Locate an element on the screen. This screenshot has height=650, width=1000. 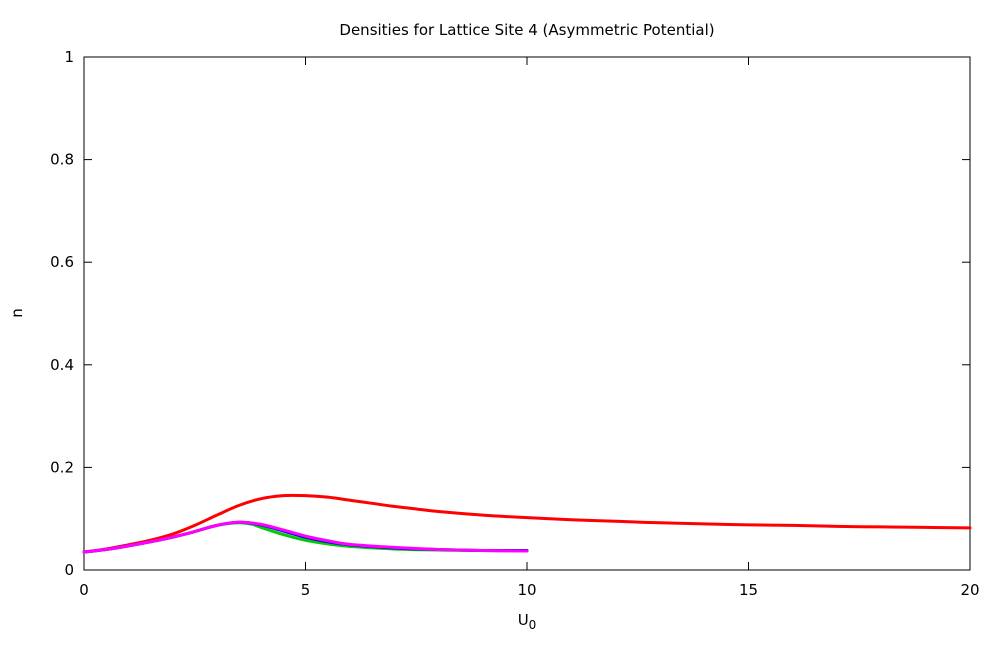
y-tick-label: 0.4 is located at coordinates (62, 365).